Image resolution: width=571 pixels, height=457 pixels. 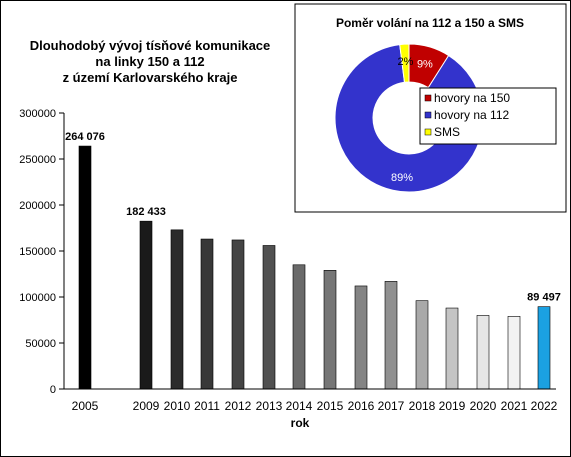 I want to click on pie-label-2: 2%, so click(x=405, y=62).